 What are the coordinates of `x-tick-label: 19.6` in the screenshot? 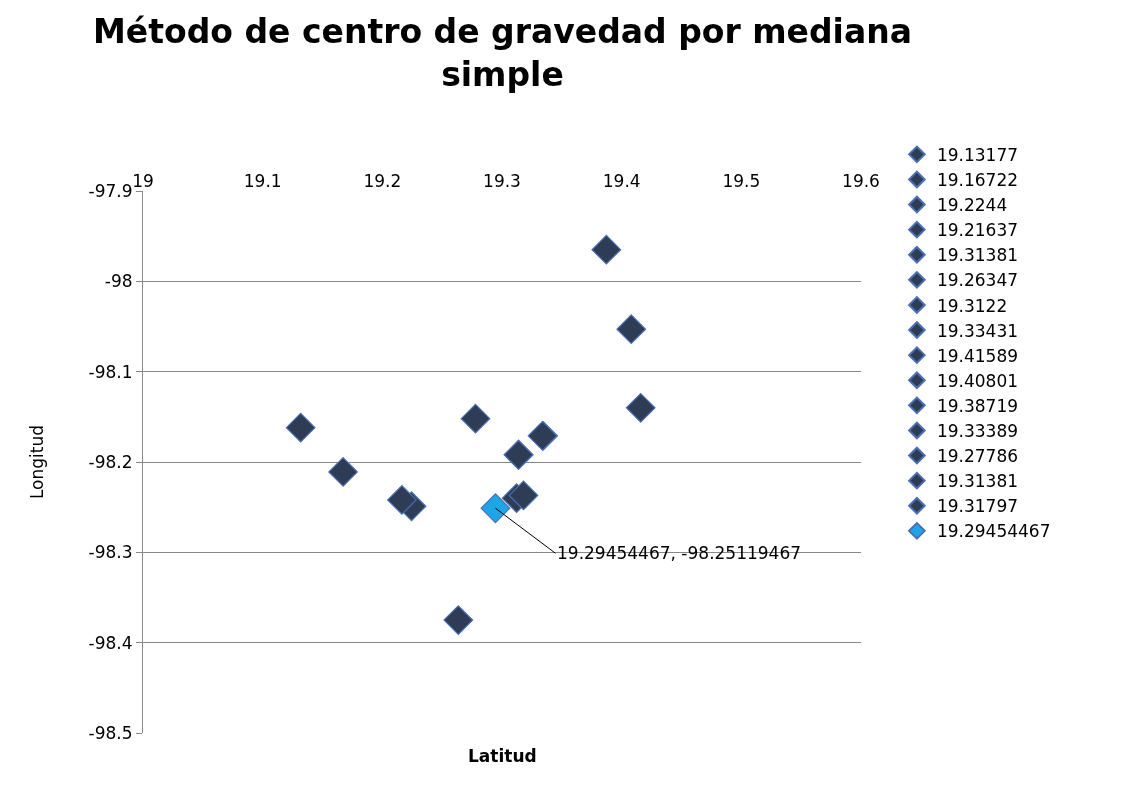 It's located at (861, 180).